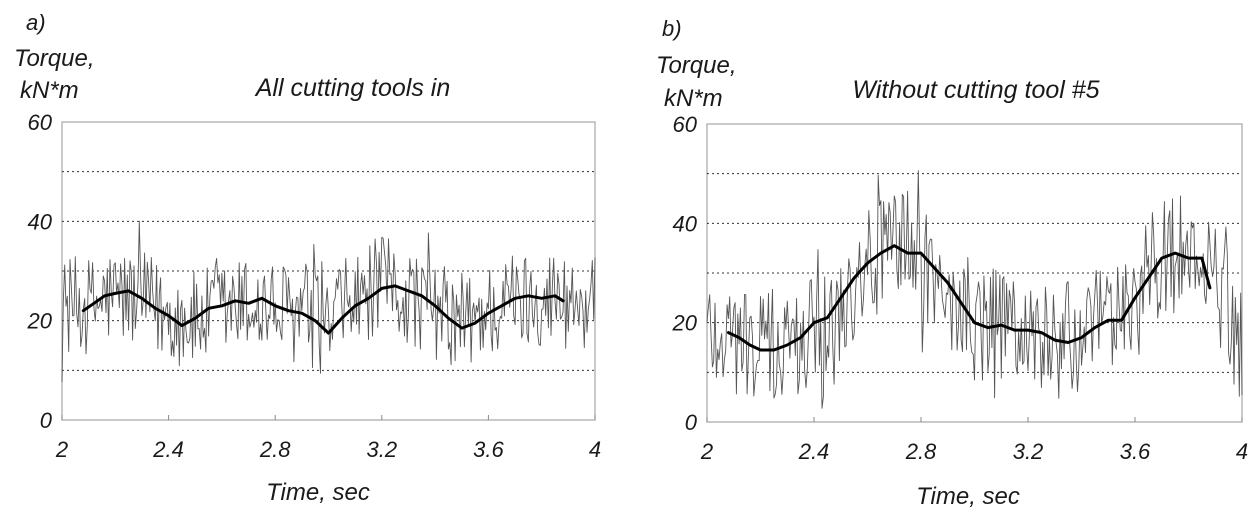 The image size is (1252, 512). What do you see at coordinates (36, 22) in the screenshot?
I see `panel-label: a)` at bounding box center [36, 22].